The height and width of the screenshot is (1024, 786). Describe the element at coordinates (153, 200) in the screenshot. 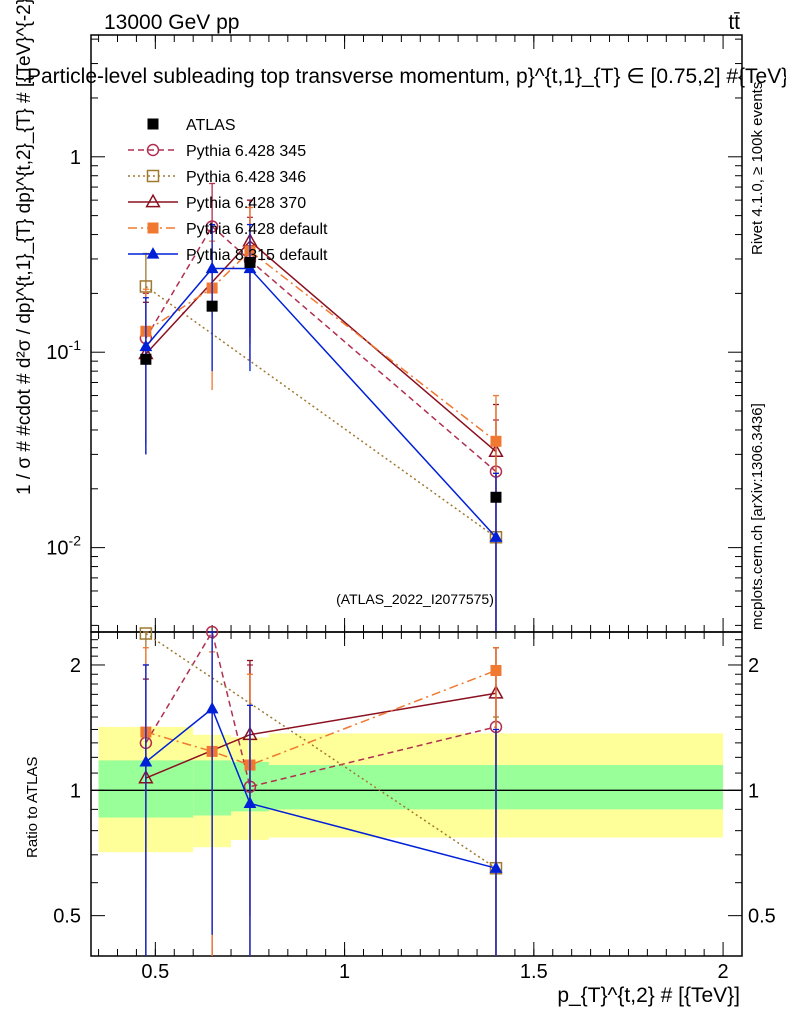

I see `legend-marker-py370` at that location.